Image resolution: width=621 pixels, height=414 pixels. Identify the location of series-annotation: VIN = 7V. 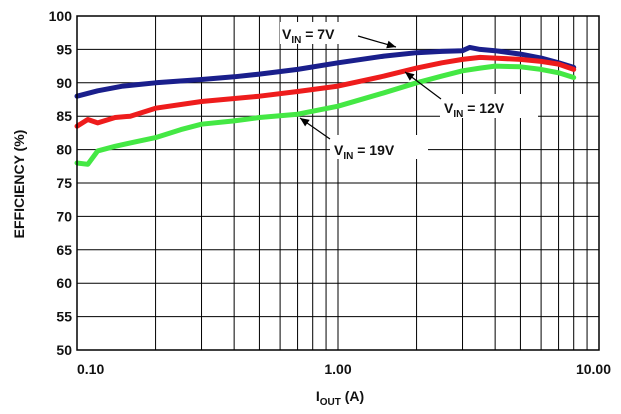
(338, 35).